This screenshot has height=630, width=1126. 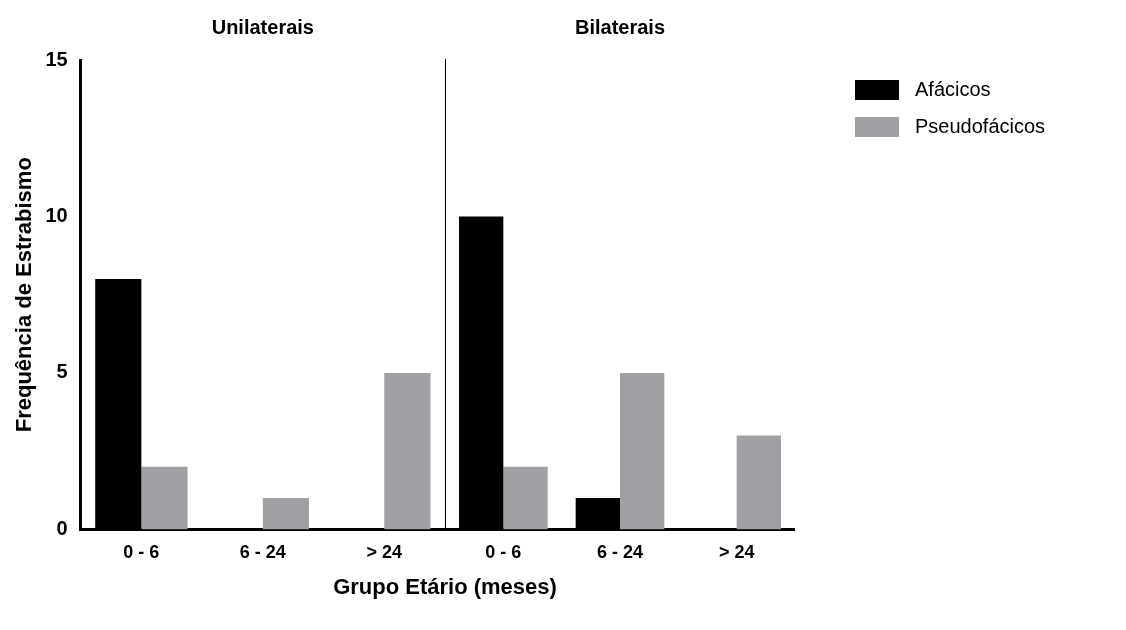 I want to click on y-tick-label: 0, so click(x=62, y=527).